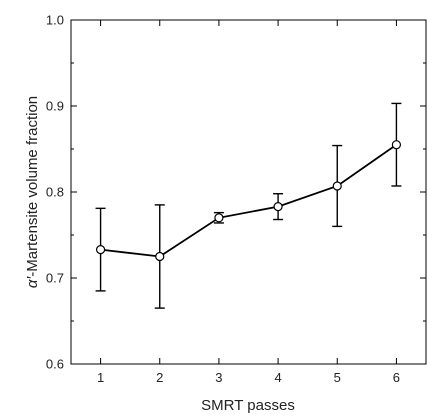  What do you see at coordinates (218, 377) in the screenshot?
I see `x-tick-label-3: 3` at bounding box center [218, 377].